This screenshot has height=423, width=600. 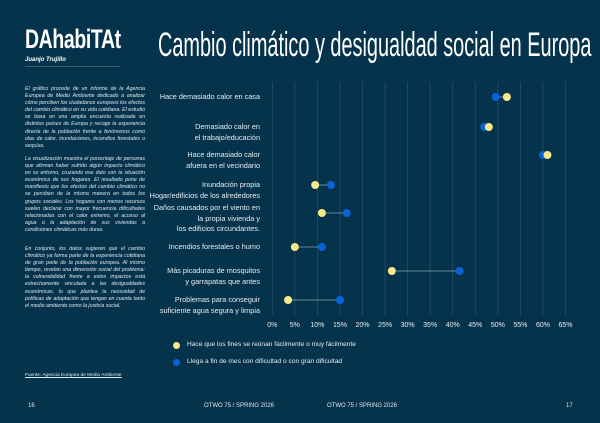 I want to click on author: Juanjo Trujillo, so click(x=45, y=60).